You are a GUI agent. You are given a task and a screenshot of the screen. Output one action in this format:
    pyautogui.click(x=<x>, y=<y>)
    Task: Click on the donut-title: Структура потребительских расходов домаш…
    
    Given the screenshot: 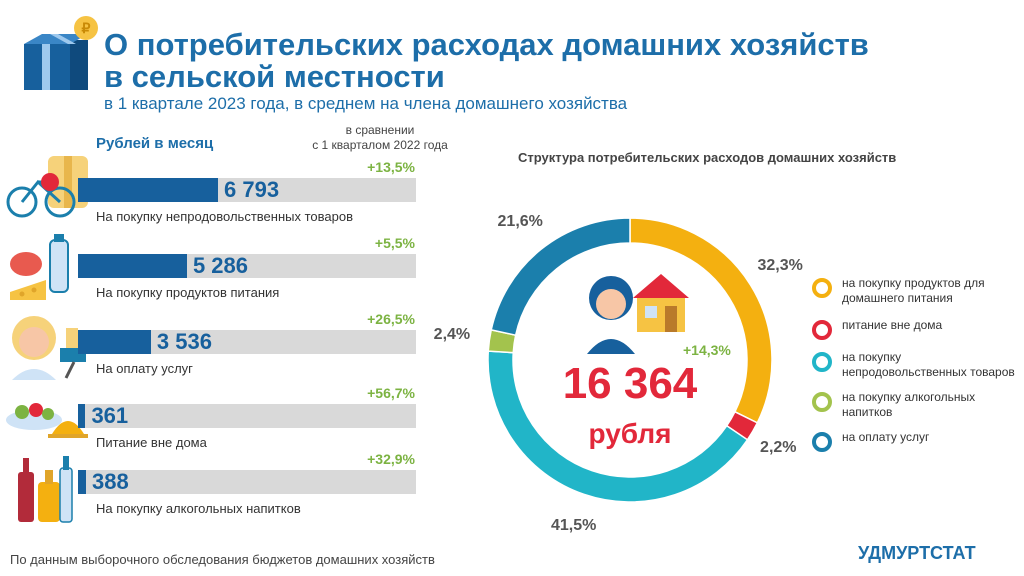 What is the action you would take?
    pyautogui.click(x=707, y=157)
    